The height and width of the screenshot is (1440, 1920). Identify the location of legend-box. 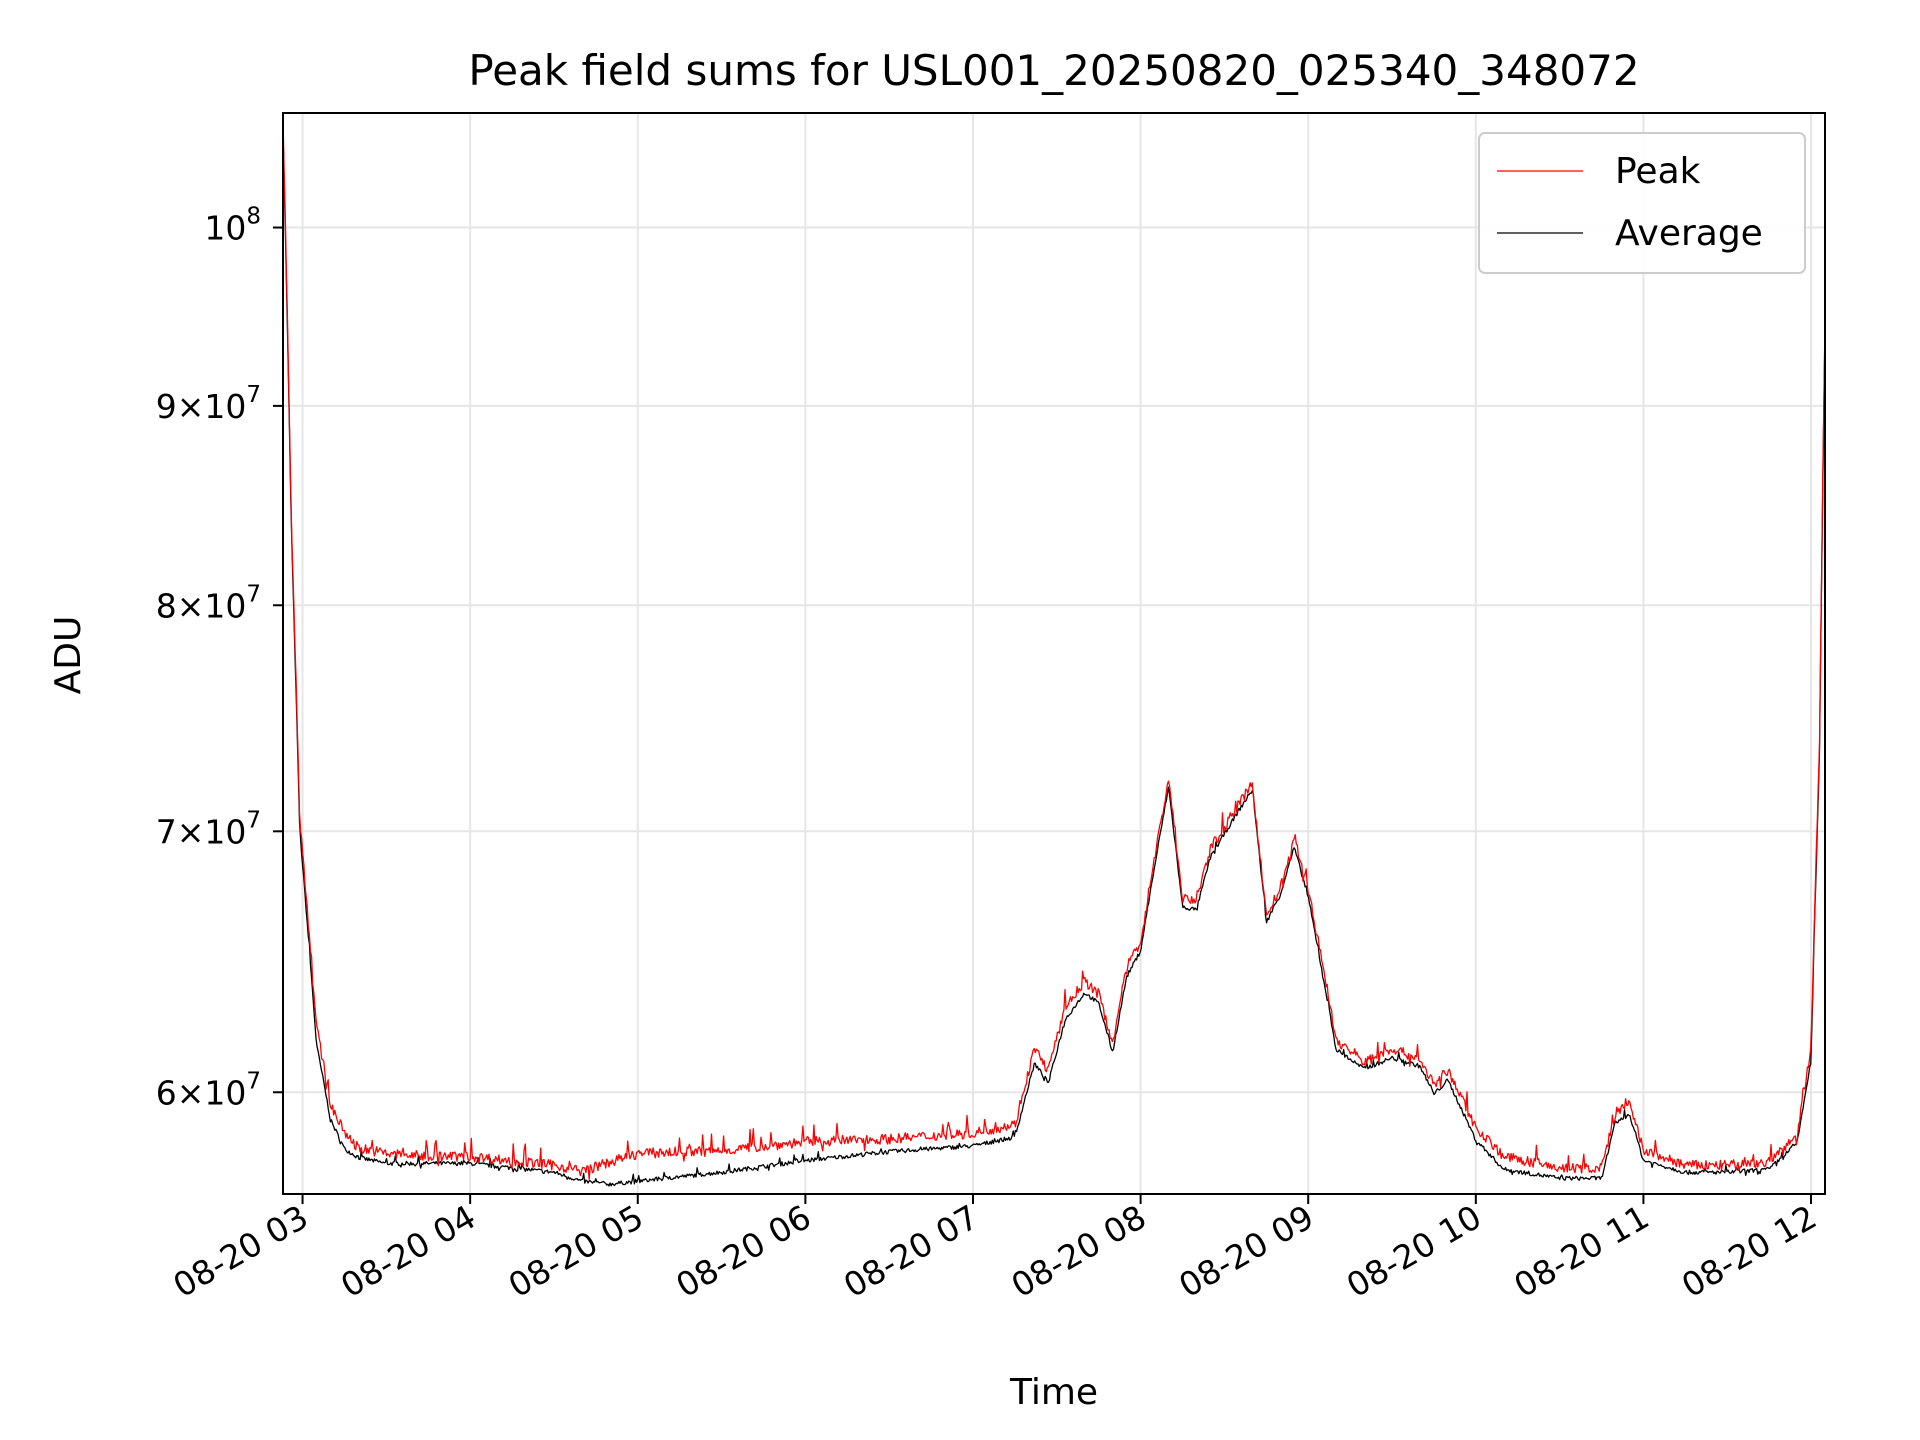
(1642, 203).